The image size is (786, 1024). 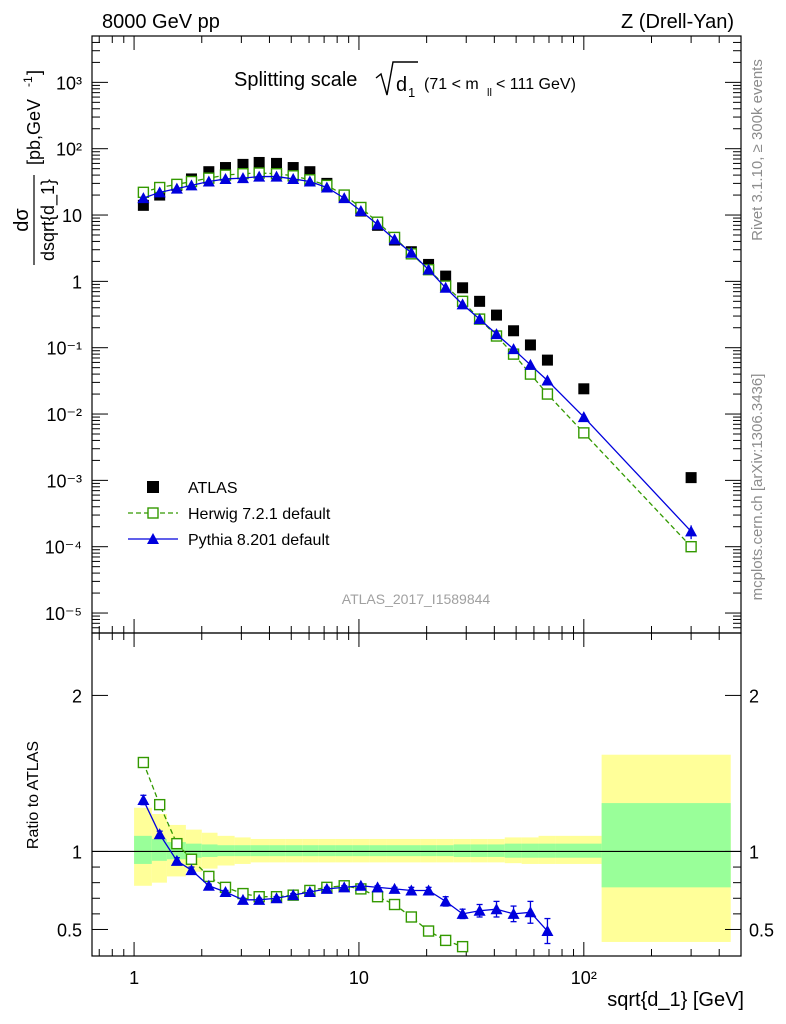 What do you see at coordinates (64, 415) in the screenshot?
I see `y-tick-label: 10⁻²` at bounding box center [64, 415].